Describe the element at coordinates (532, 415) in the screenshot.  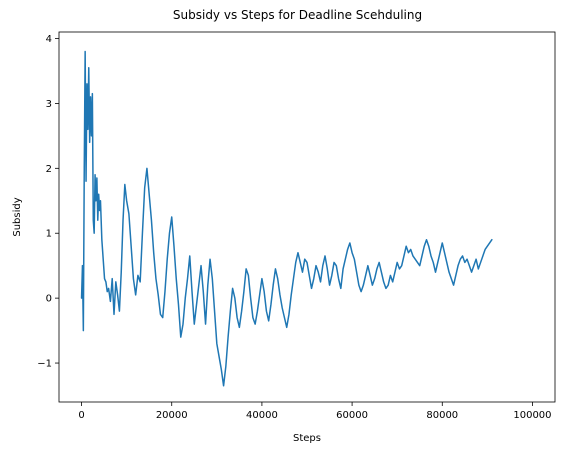
I see `x-tick-label: 100000` at that location.